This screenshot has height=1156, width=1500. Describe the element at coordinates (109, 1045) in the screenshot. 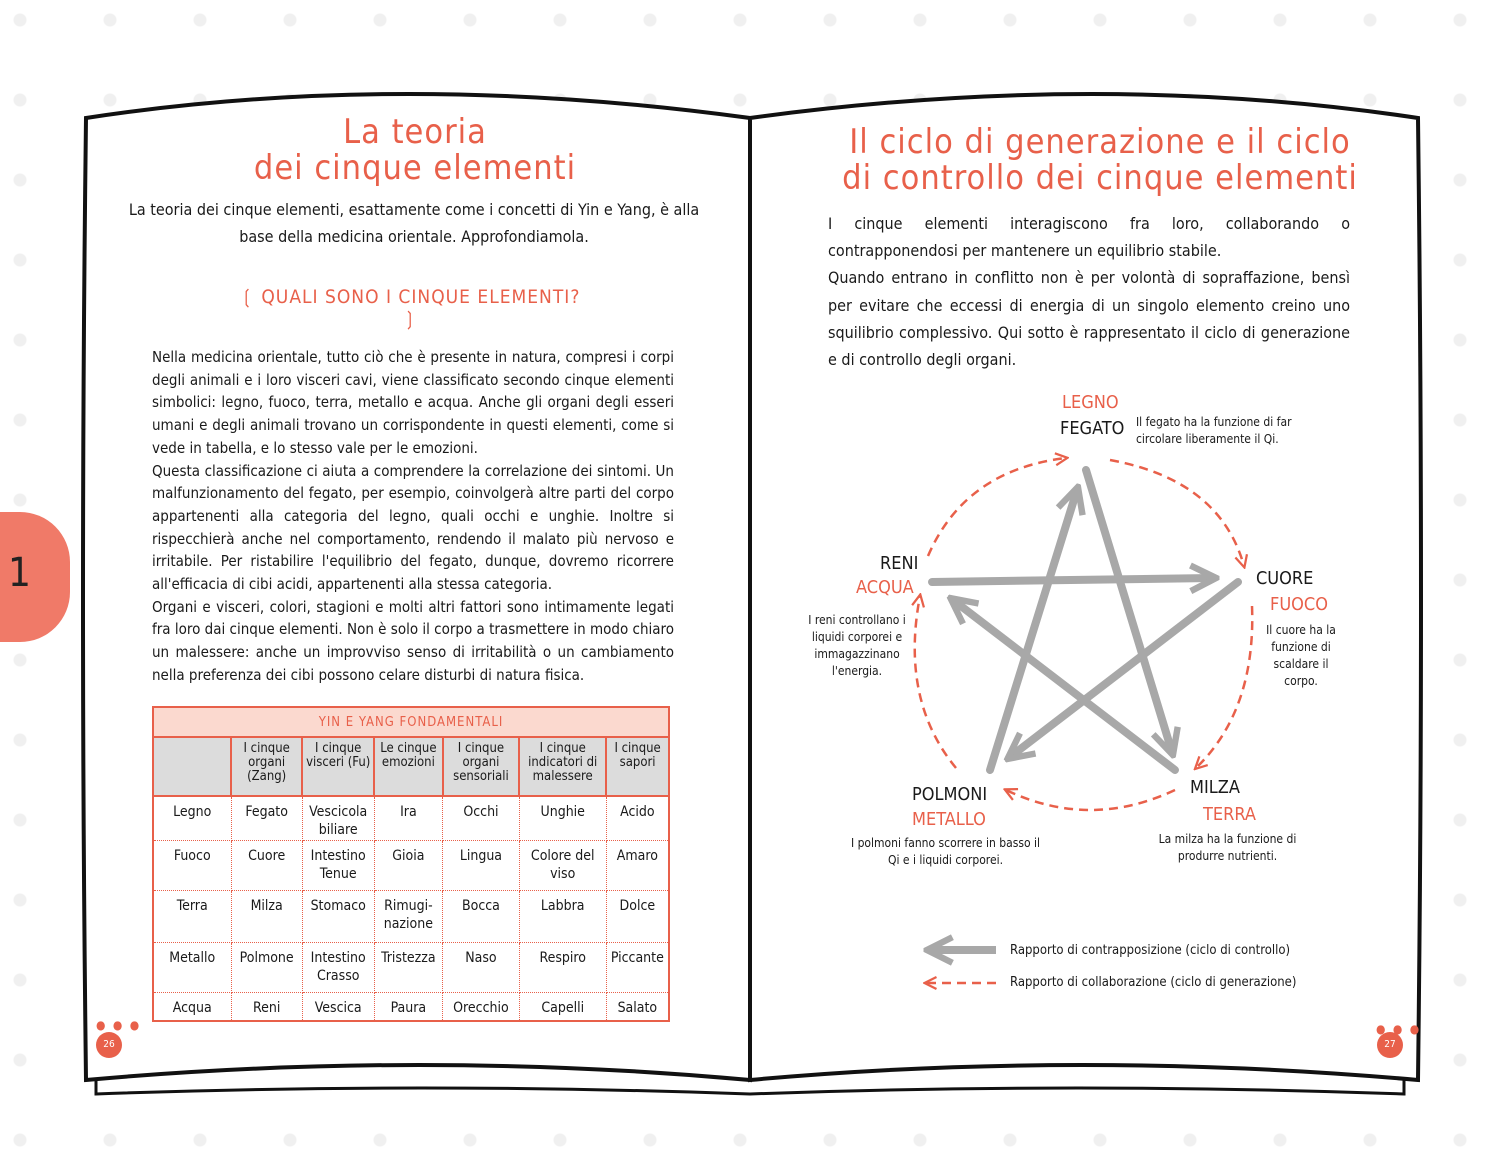

I see `page-number-left: 26` at that location.